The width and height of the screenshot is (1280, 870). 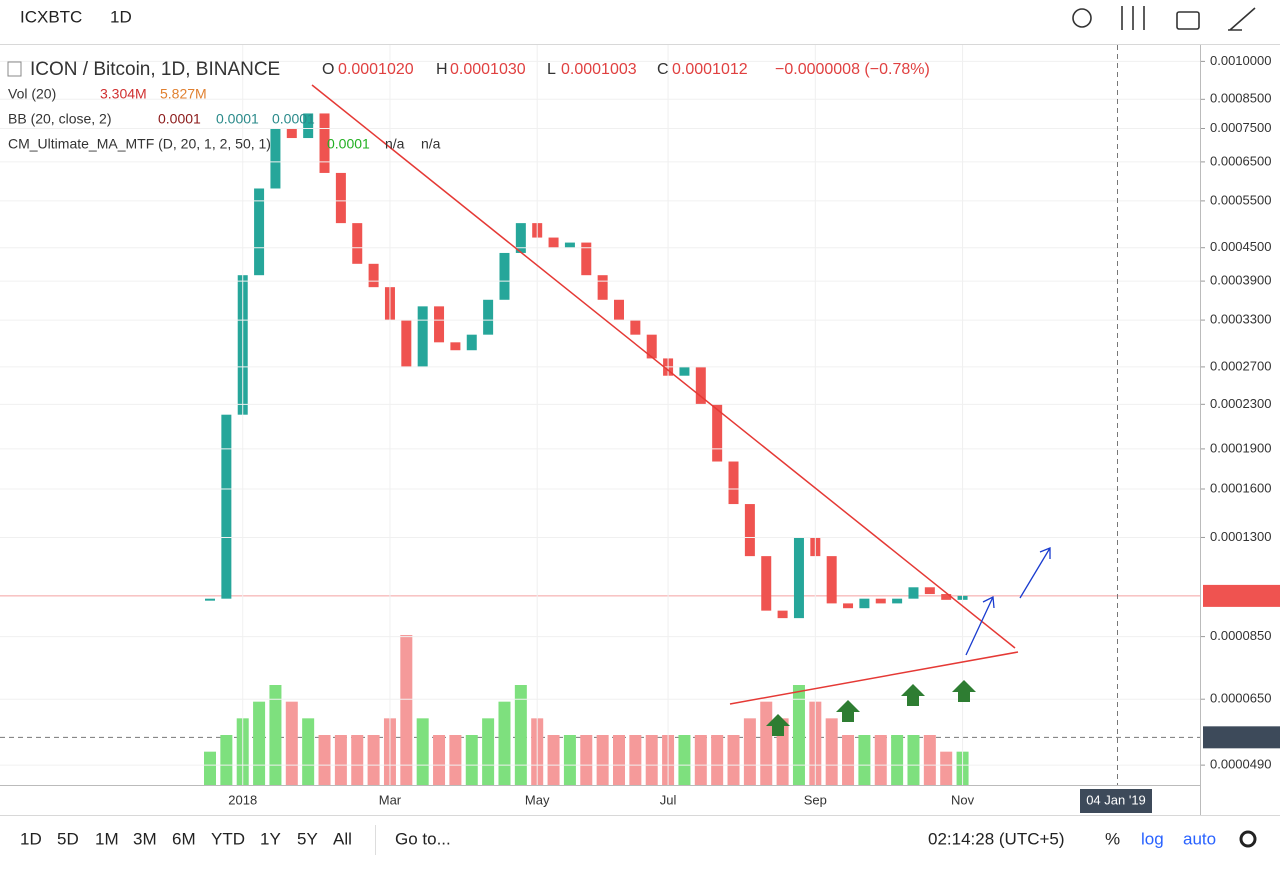 What do you see at coordinates (390, 799) in the screenshot?
I see `x-tick-label: Mar` at bounding box center [390, 799].